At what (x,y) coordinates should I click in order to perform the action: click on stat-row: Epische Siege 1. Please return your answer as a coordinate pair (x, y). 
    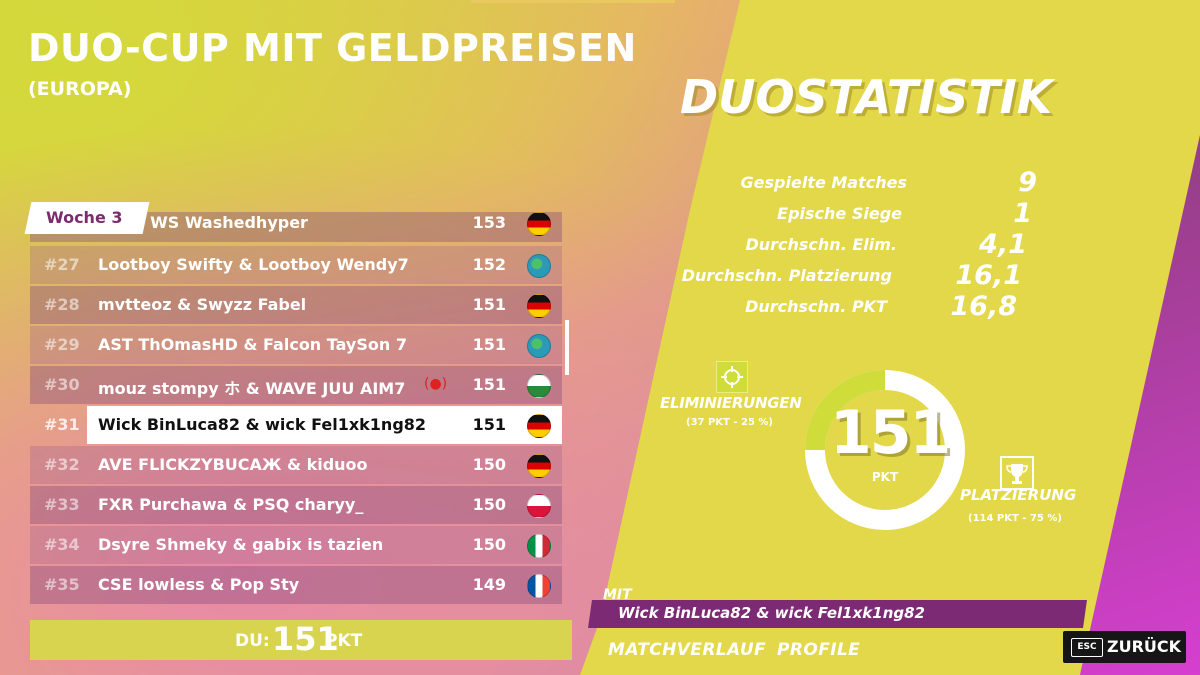
    Looking at the image, I should click on (872, 213).